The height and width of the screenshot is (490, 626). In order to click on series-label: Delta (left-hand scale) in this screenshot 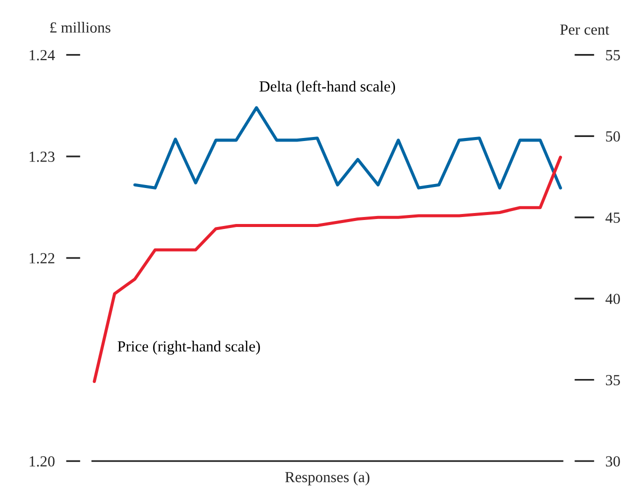, I will do `click(328, 87)`.